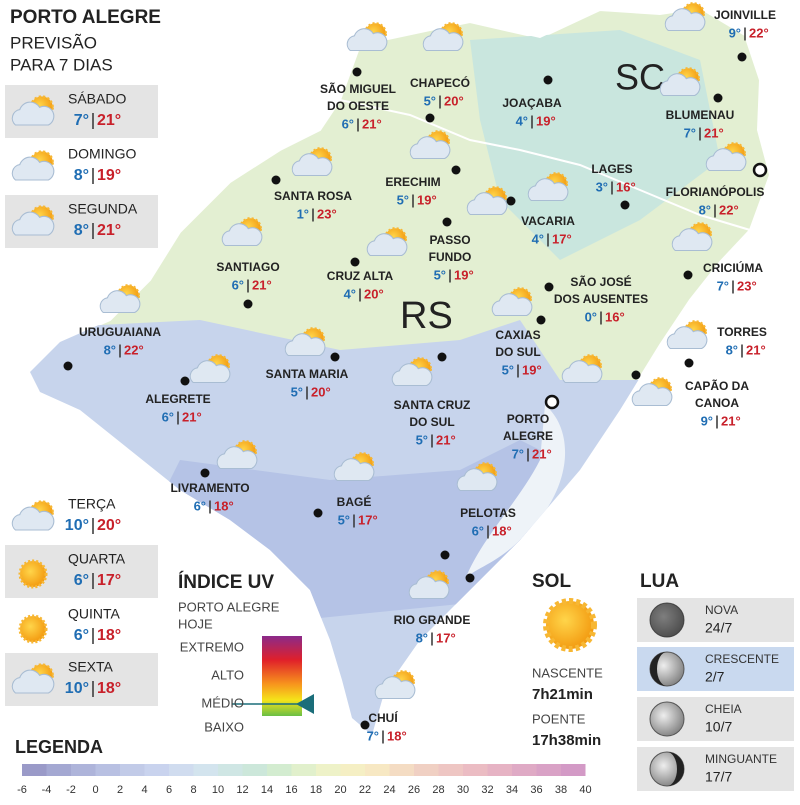  Describe the element at coordinates (47, 790) in the screenshot. I see `scale-label: -4` at that location.